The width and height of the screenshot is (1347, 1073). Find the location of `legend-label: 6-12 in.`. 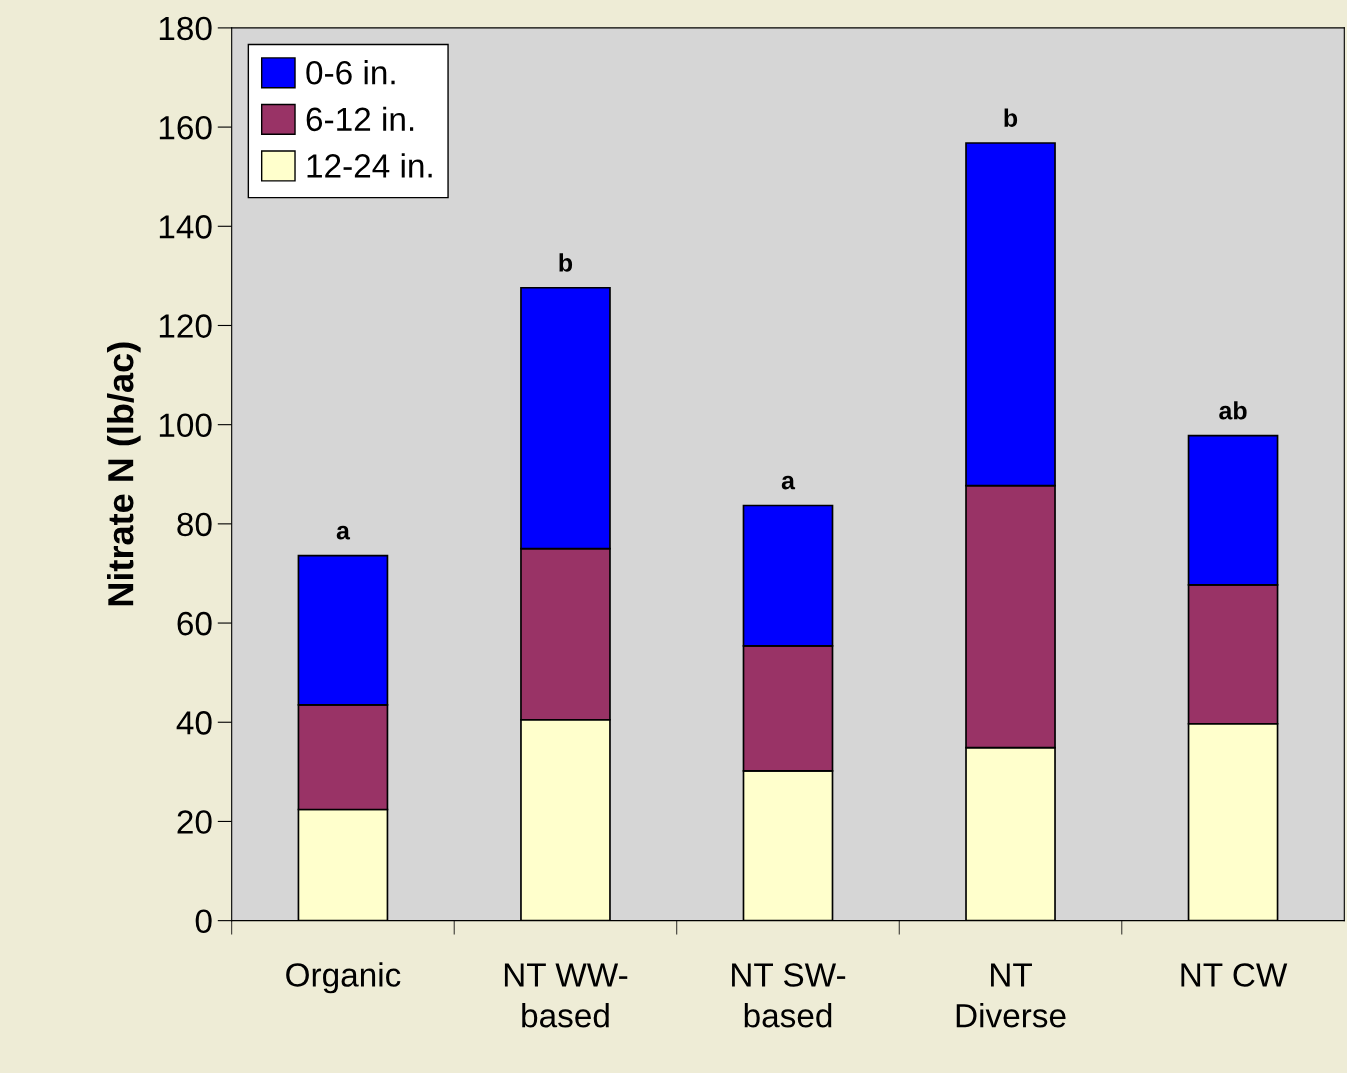

legend-label: 6-12 in. is located at coordinates (360, 119).